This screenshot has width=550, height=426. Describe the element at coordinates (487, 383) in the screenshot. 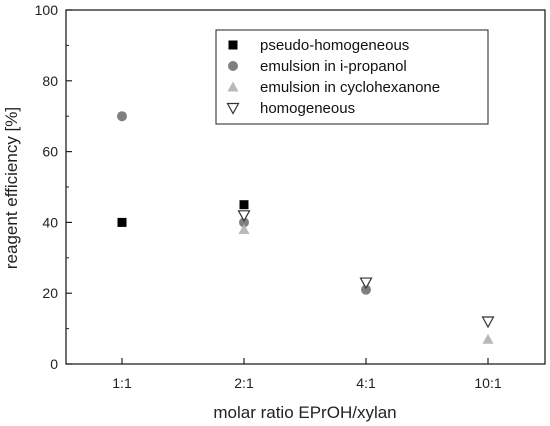

I see `x-tick-label: 10:1` at that location.